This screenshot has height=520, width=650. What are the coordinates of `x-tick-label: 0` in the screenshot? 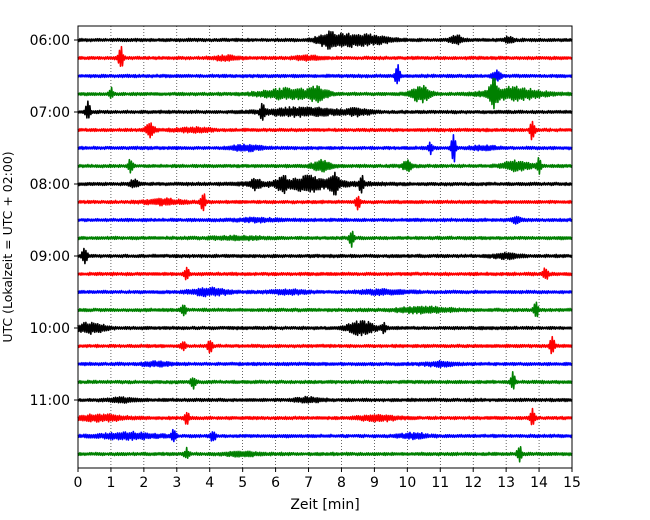 It's located at (78, 483).